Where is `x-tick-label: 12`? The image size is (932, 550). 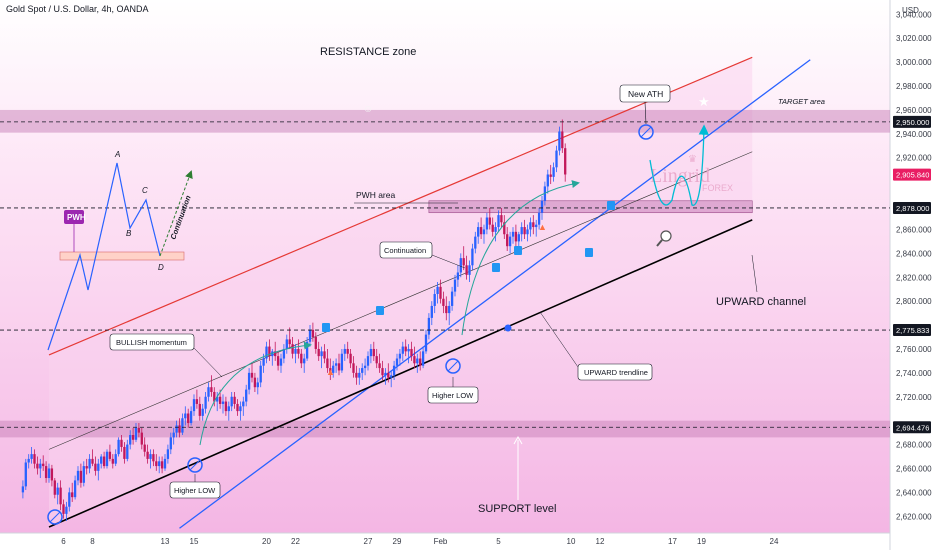 x-tick-label: 12 is located at coordinates (600, 541).